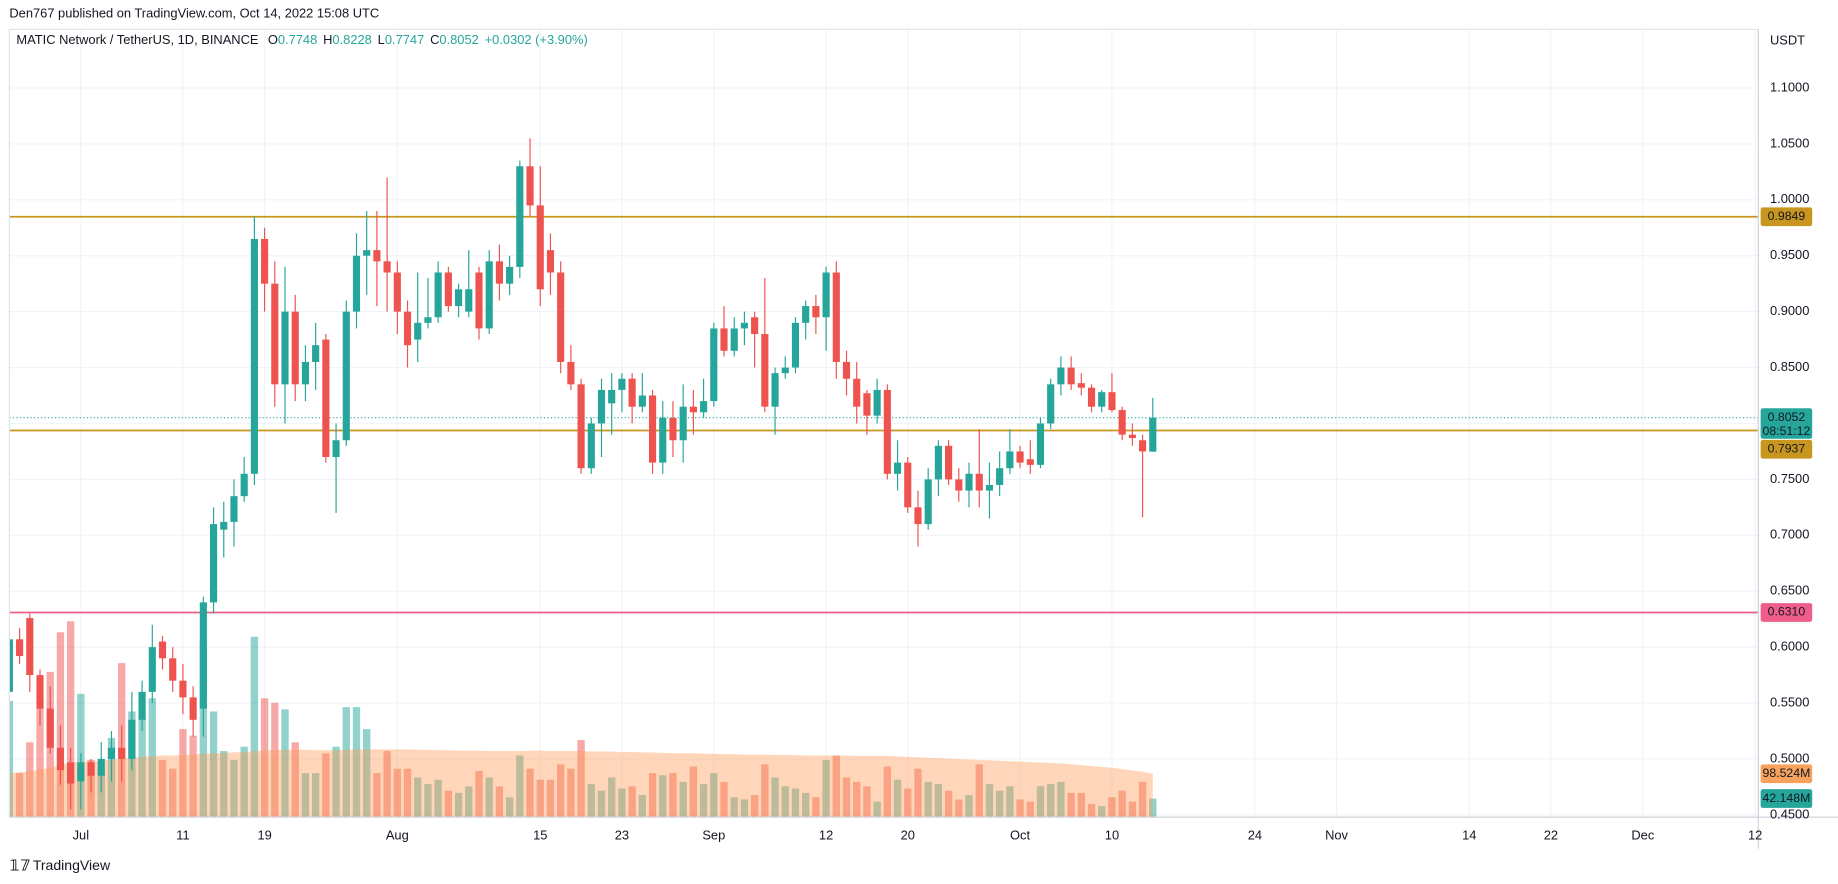  Describe the element at coordinates (381, 40) in the screenshot. I see `ohlc-key: L` at that location.